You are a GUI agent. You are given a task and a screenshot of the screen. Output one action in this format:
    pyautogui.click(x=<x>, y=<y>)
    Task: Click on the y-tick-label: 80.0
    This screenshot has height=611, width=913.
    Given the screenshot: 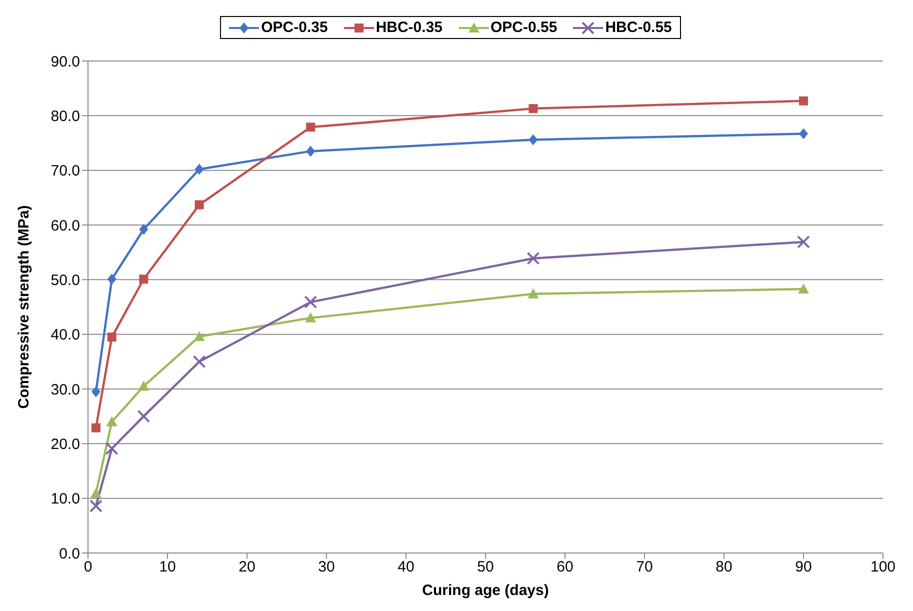 What is the action you would take?
    pyautogui.click(x=65, y=116)
    